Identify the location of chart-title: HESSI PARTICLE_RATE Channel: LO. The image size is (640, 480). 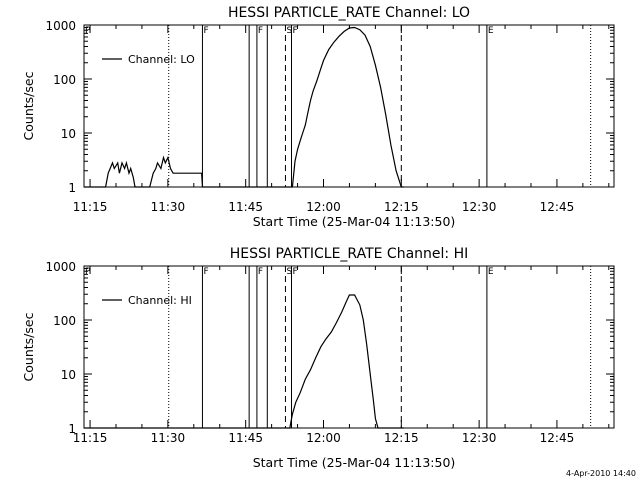
(349, 13).